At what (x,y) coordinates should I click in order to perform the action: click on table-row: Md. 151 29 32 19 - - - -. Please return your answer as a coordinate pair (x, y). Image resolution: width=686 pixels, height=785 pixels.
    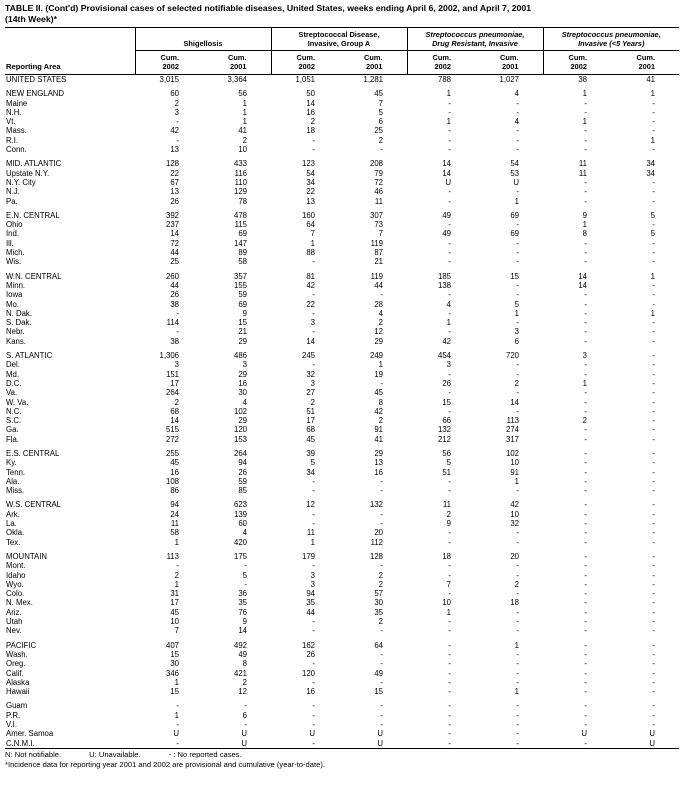
    Looking at the image, I should click on (342, 374).